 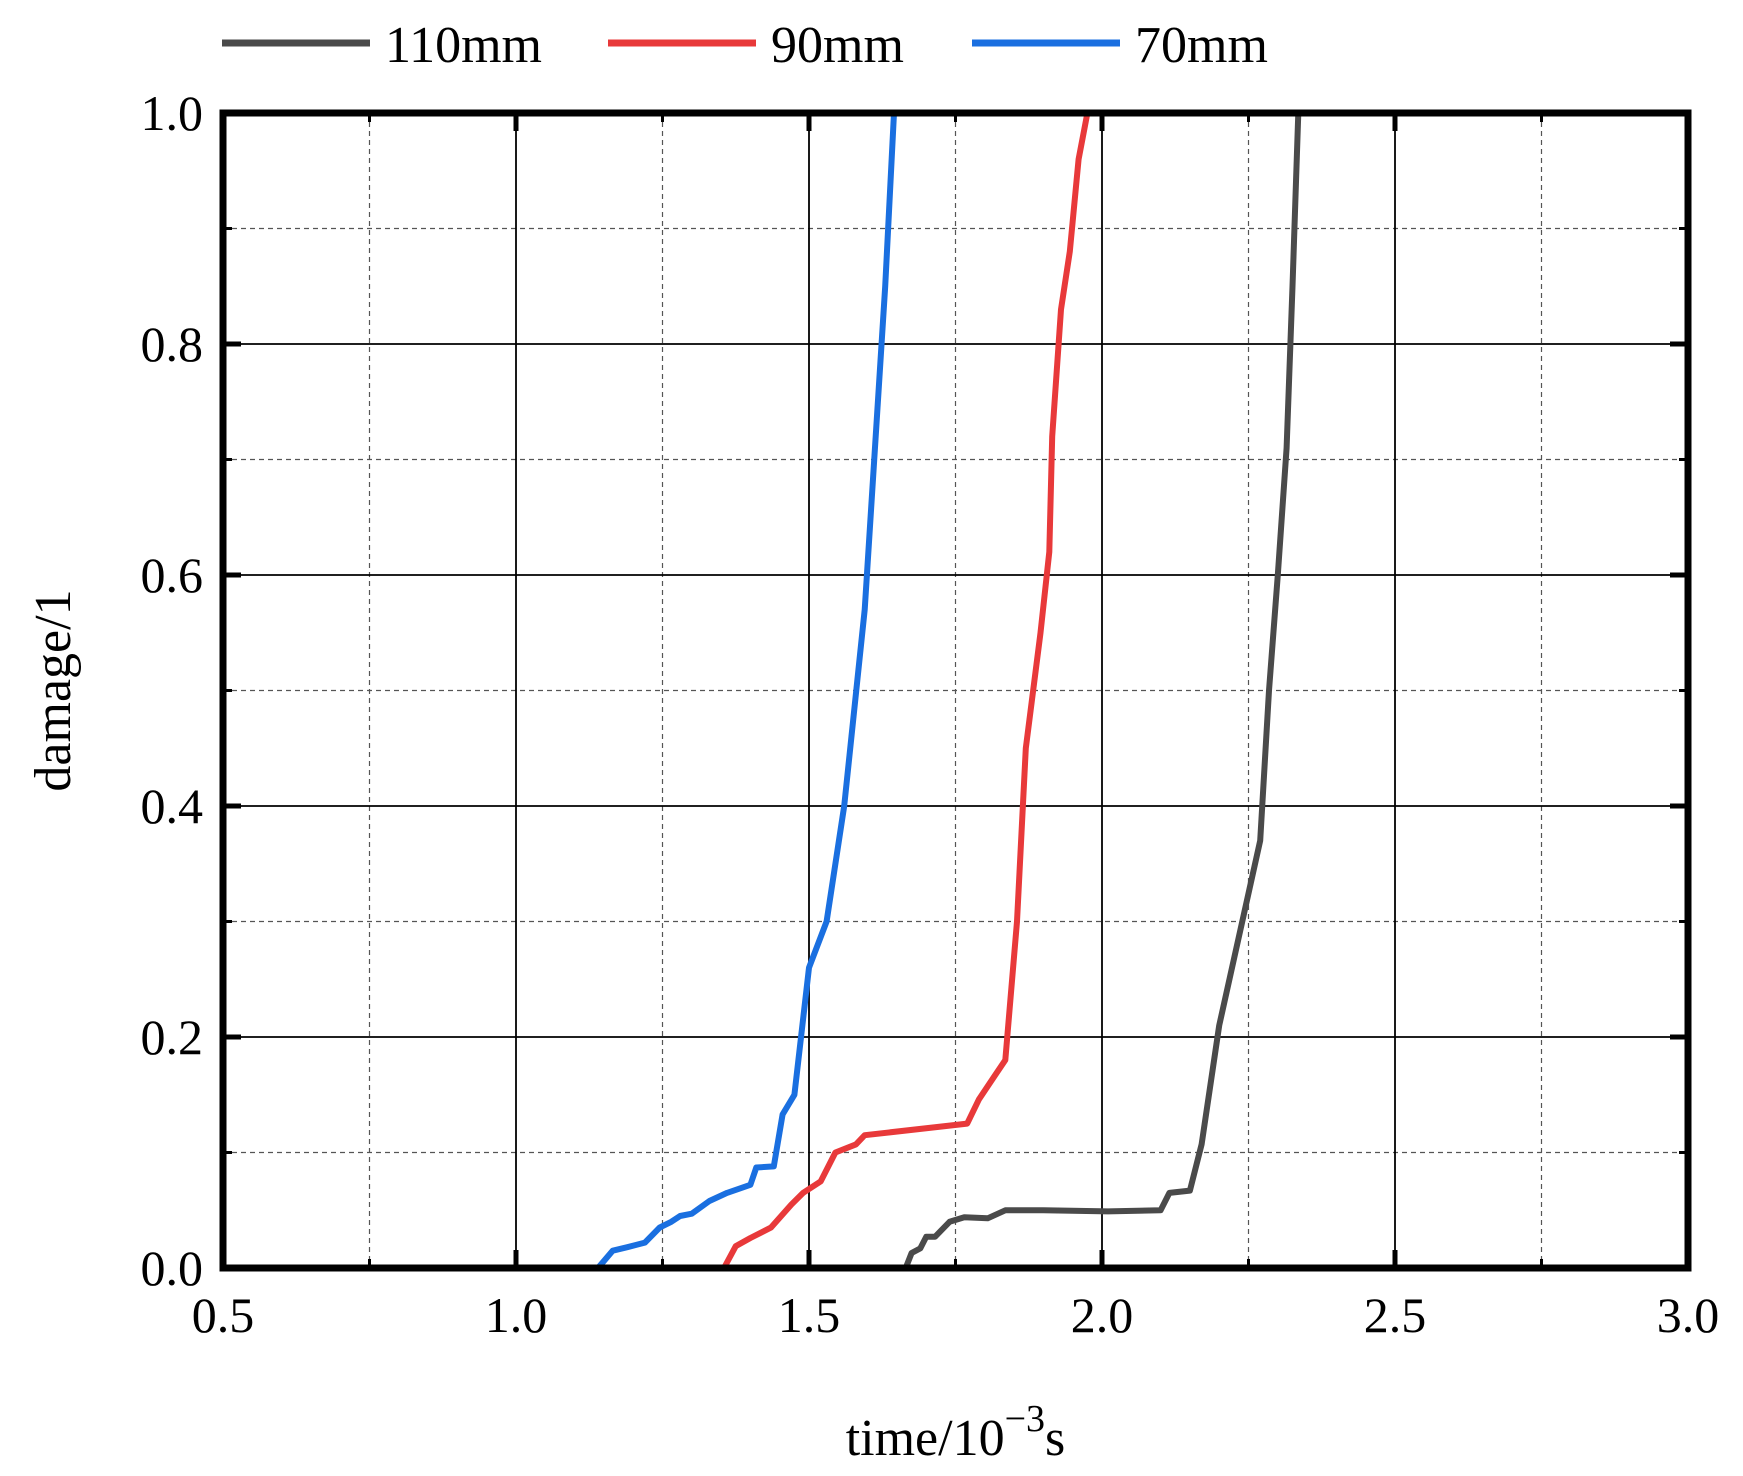 I want to click on x-axis-label: time/10−3s, so click(x=956, y=1432).